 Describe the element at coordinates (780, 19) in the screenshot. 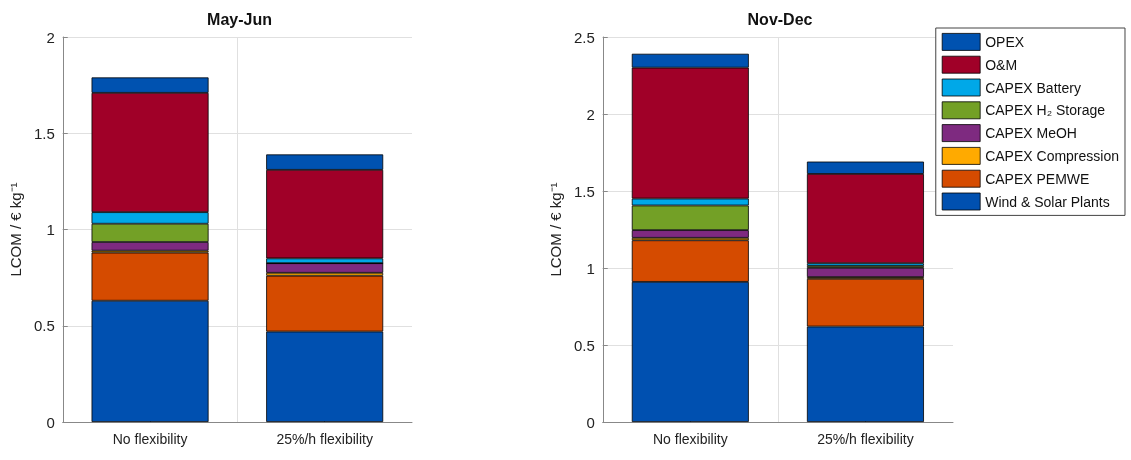

I see `chart-title: Nov-Dec` at that location.